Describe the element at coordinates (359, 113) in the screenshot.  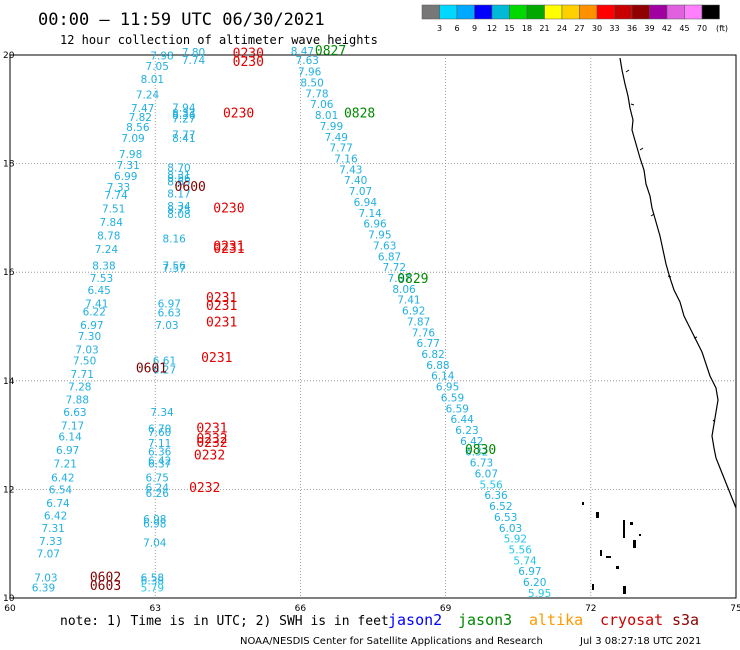
I see `pass-time-label: 0828` at that location.